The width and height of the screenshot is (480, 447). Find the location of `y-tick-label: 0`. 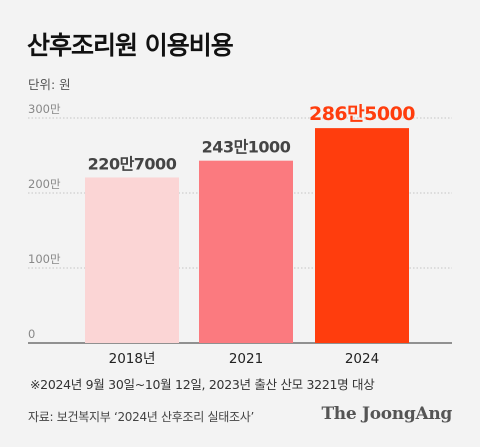

y-tick-label: 0 is located at coordinates (31, 334).